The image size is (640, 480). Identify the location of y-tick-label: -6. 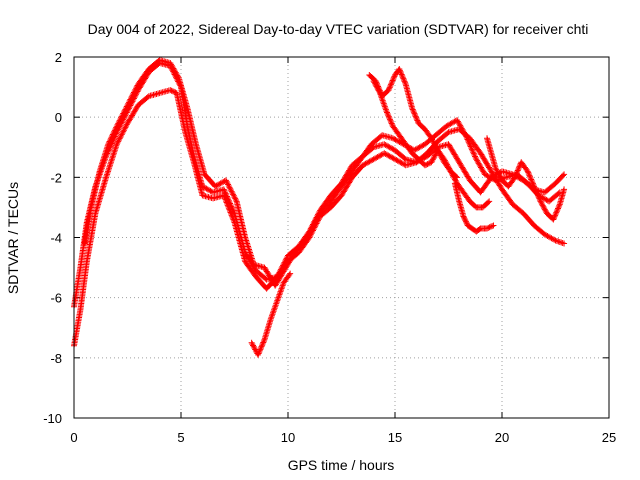
(56, 298).